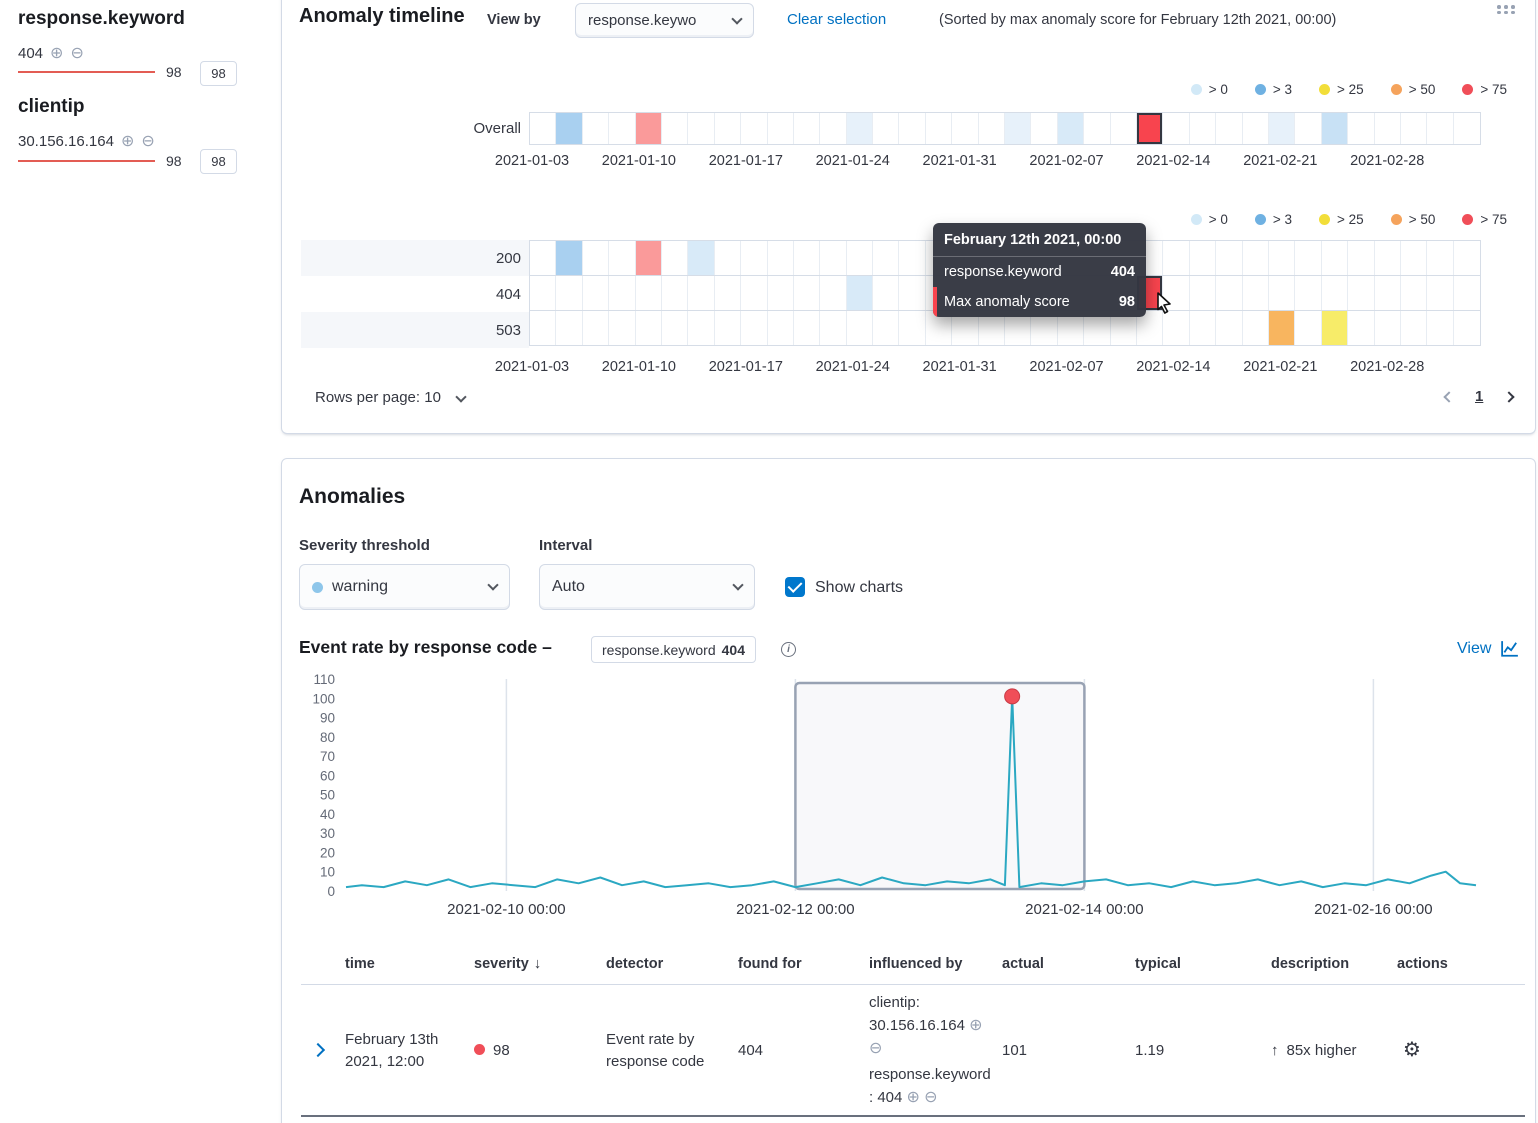 The height and width of the screenshot is (1123, 1538). I want to click on rows-per-page-button: Rows per page: 10, so click(391, 397).